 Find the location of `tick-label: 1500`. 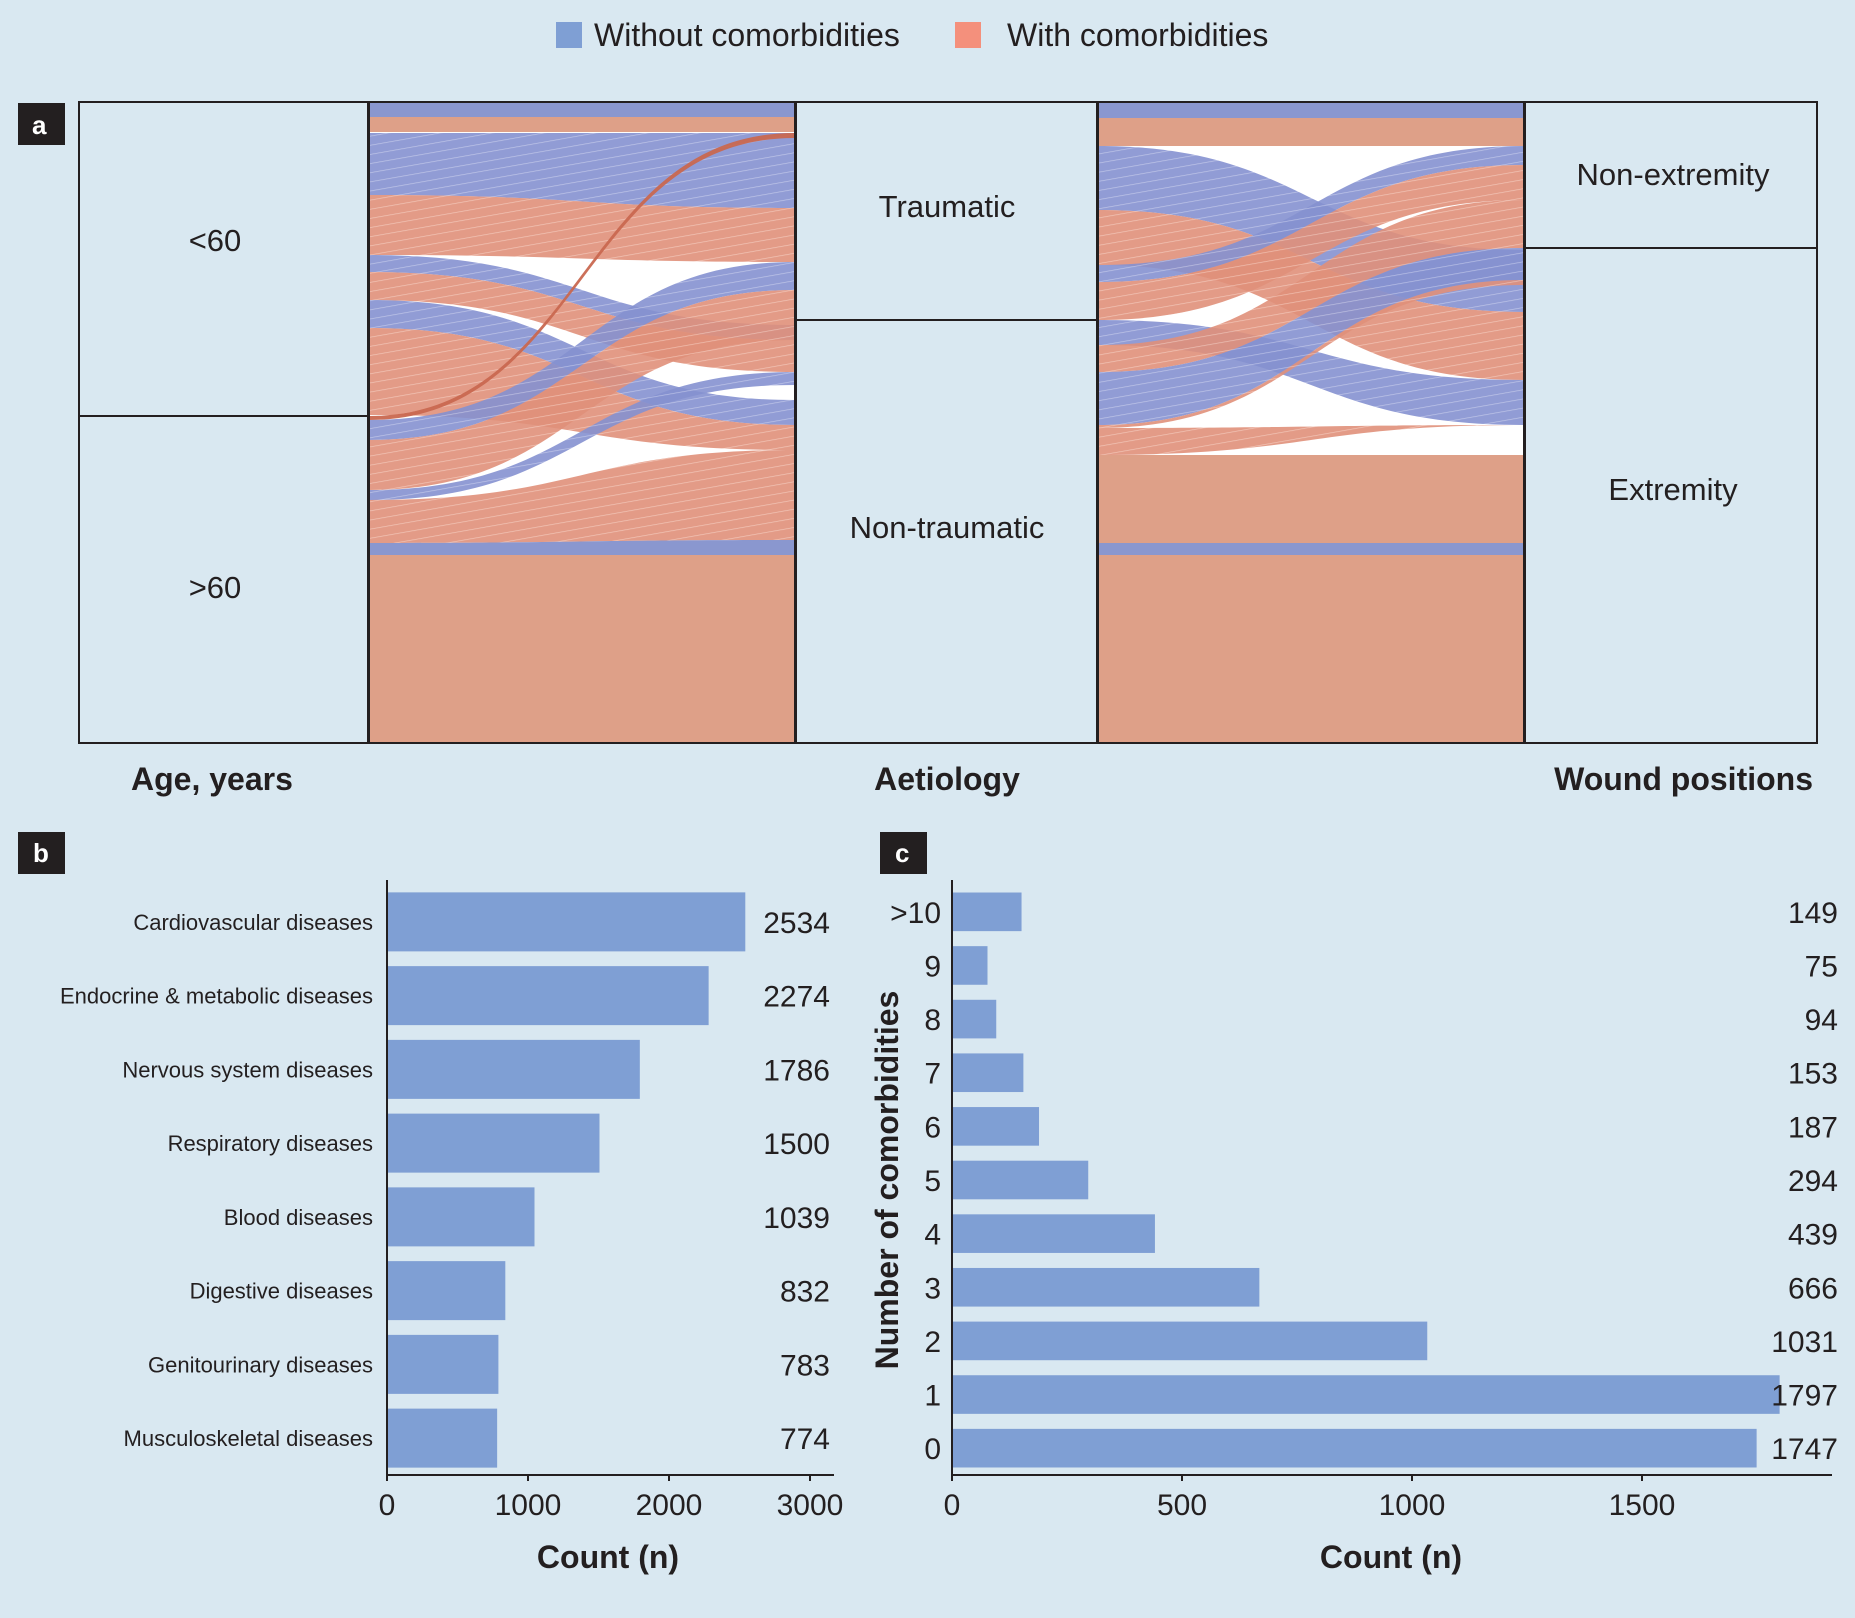

tick-label: 1500 is located at coordinates (1642, 1505).